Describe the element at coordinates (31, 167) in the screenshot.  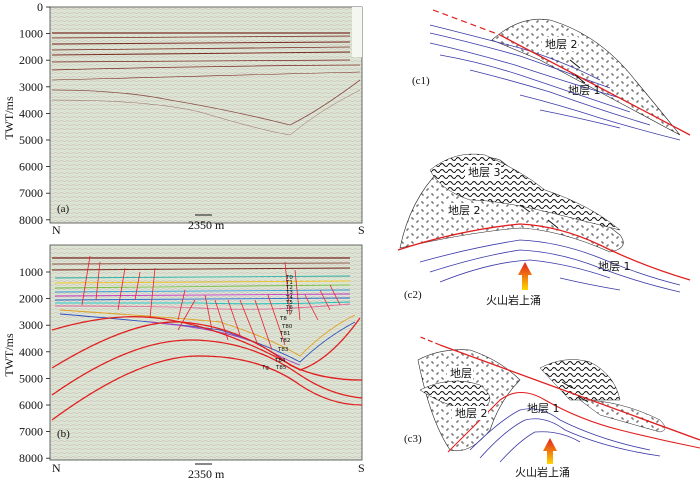
I see `panel-a-ytick-label: 6000` at that location.